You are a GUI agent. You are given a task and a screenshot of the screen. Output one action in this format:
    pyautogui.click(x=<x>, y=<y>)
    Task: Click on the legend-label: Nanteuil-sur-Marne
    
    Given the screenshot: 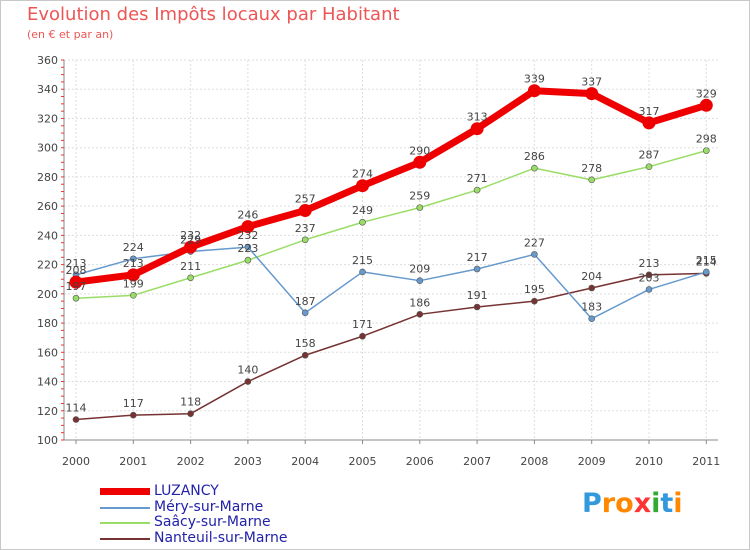 What is the action you would take?
    pyautogui.click(x=221, y=537)
    